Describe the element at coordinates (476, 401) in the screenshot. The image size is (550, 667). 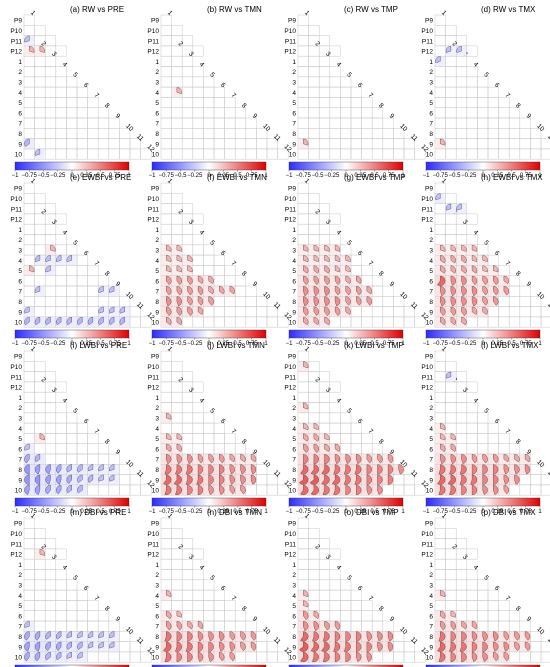
I see `column-label: 4` at that location.